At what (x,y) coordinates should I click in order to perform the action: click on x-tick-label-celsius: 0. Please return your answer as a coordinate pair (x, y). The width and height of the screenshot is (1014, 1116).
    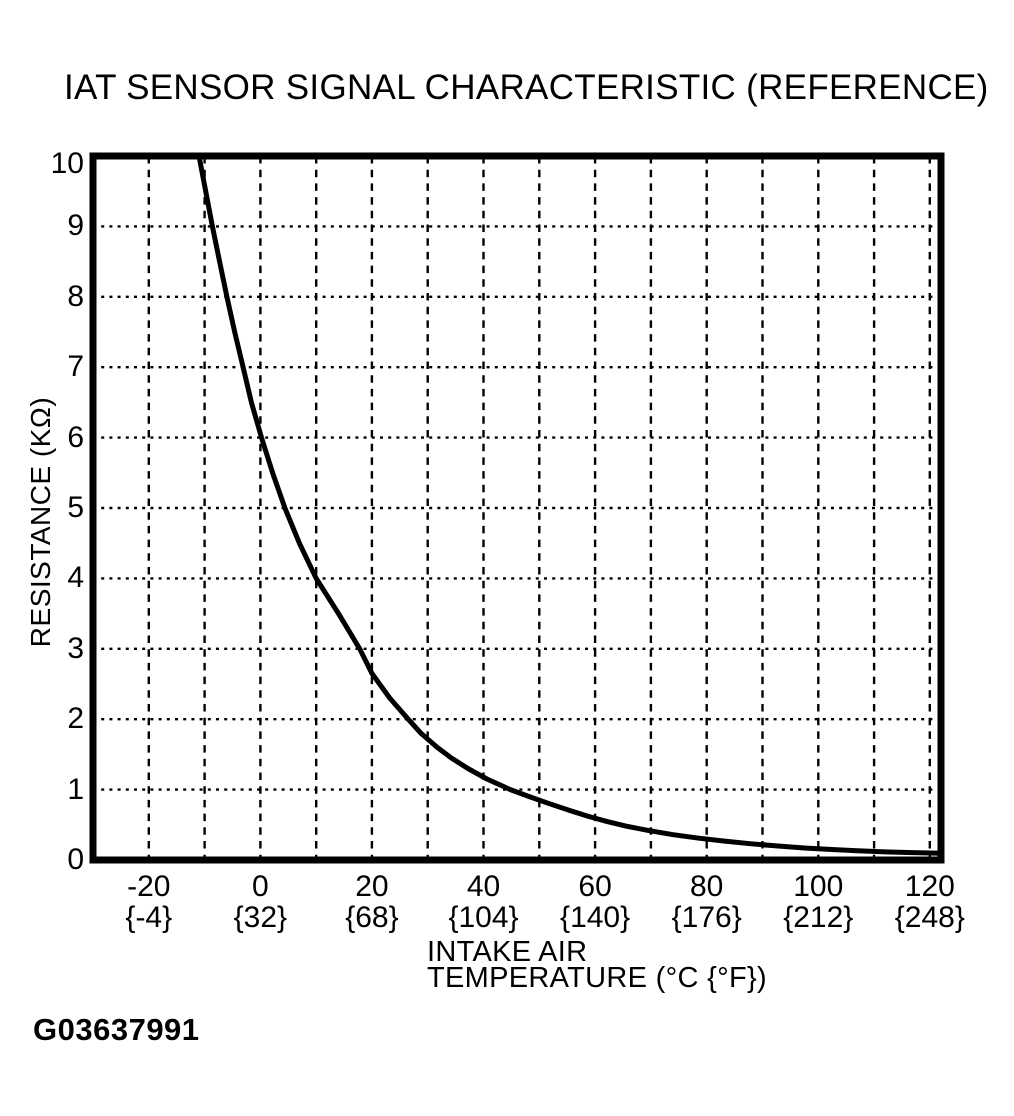
    Looking at the image, I should click on (260, 886).